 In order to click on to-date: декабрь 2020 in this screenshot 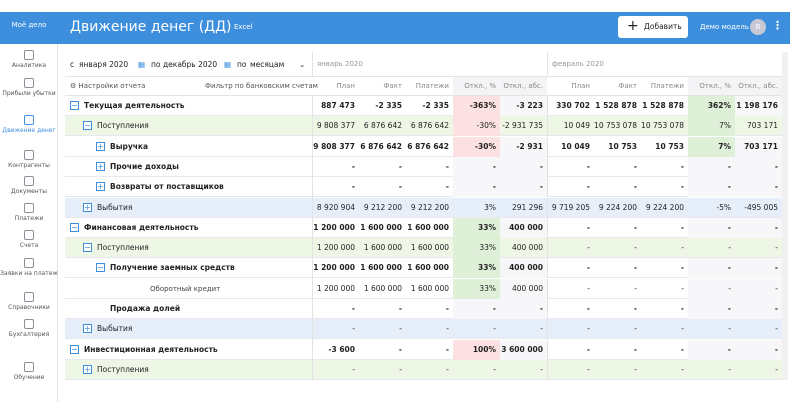, I will do `click(190, 64)`.